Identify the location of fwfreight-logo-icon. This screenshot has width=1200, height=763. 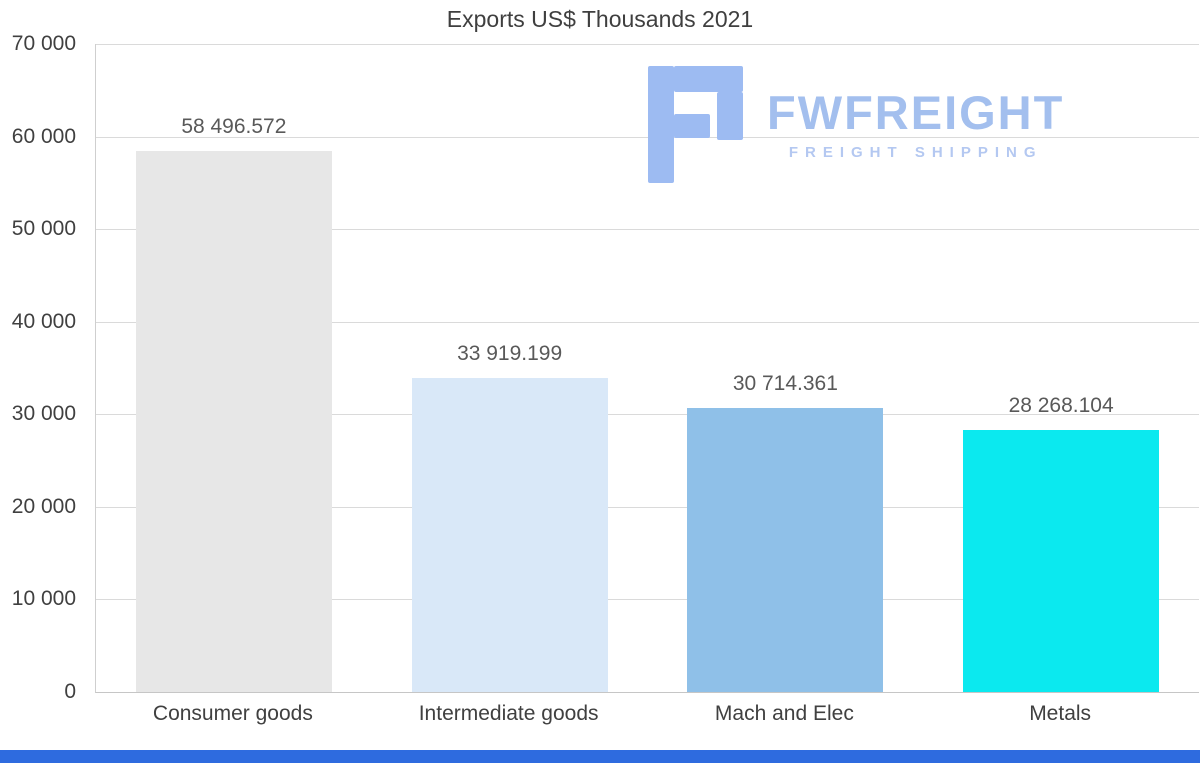
(695, 124).